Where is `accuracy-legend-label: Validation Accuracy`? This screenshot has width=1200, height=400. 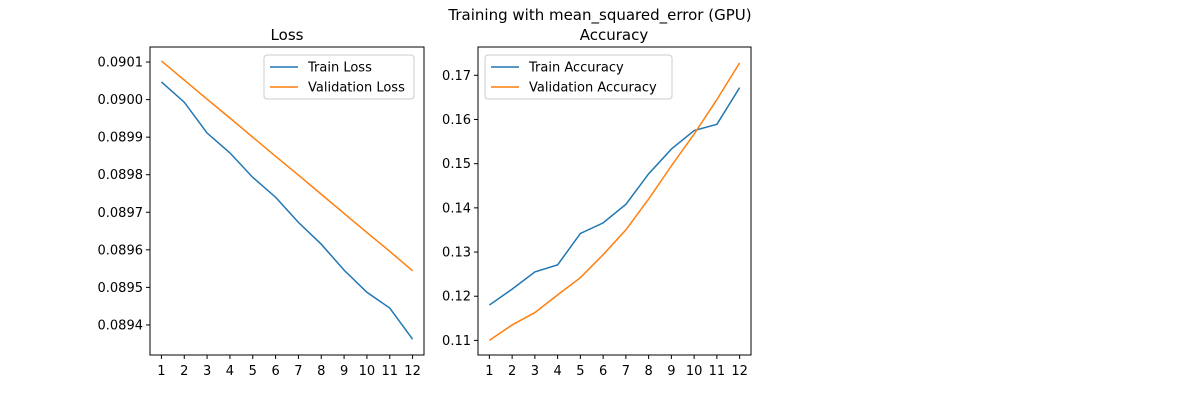 accuracy-legend-label: Validation Accuracy is located at coordinates (593, 88).